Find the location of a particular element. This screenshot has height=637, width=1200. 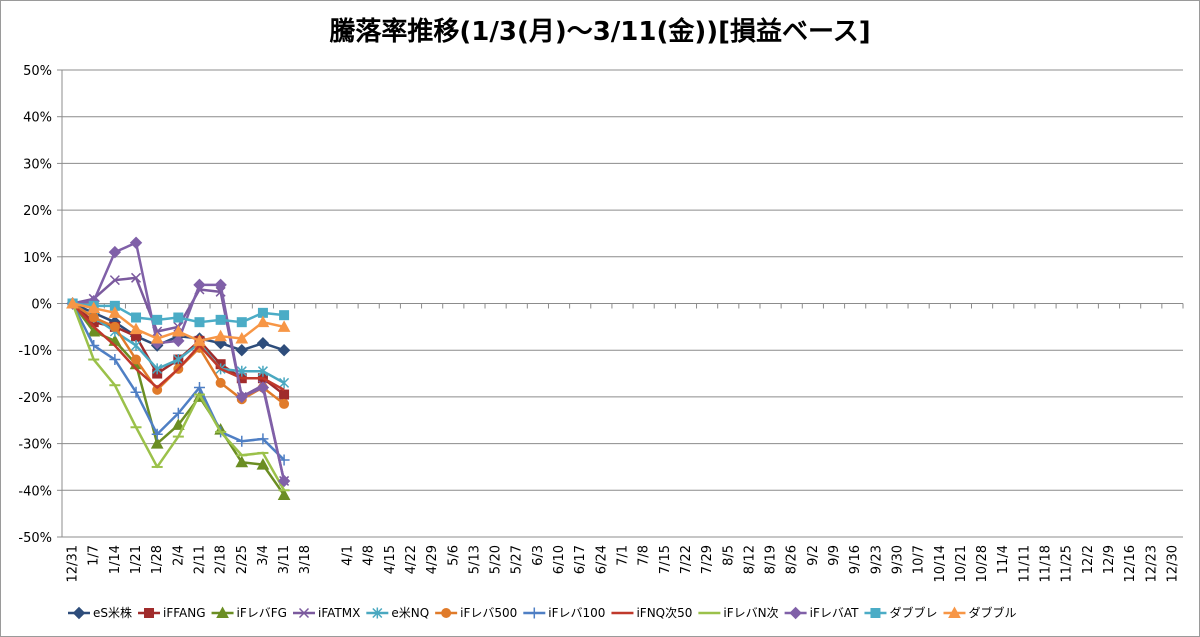

legend-label: iFレバAT is located at coordinates (835, 613).